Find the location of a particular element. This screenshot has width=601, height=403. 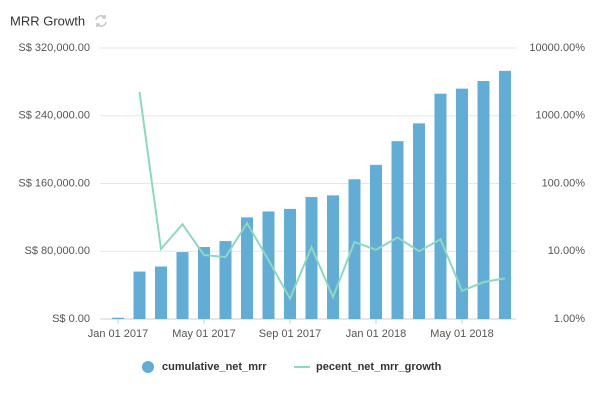

y2-tick-label: 10.00% is located at coordinates (567, 251).